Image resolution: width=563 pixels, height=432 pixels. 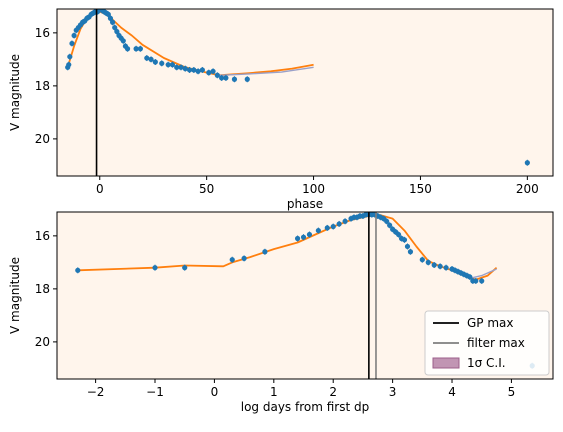 What do you see at coordinates (96, 392) in the screenshot?
I see `x-tick-label: −2` at bounding box center [96, 392].